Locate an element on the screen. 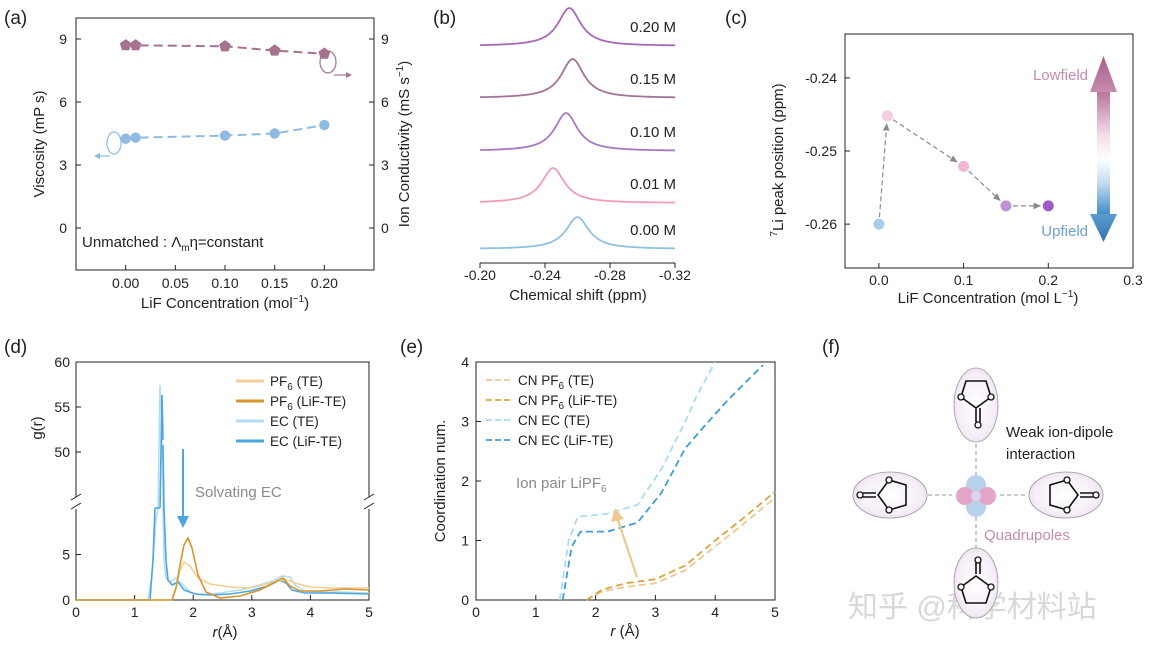 This screenshot has width=1162, height=651. panel-a-y-axis-label: Viscosity (mP s) is located at coordinates (39, 144).